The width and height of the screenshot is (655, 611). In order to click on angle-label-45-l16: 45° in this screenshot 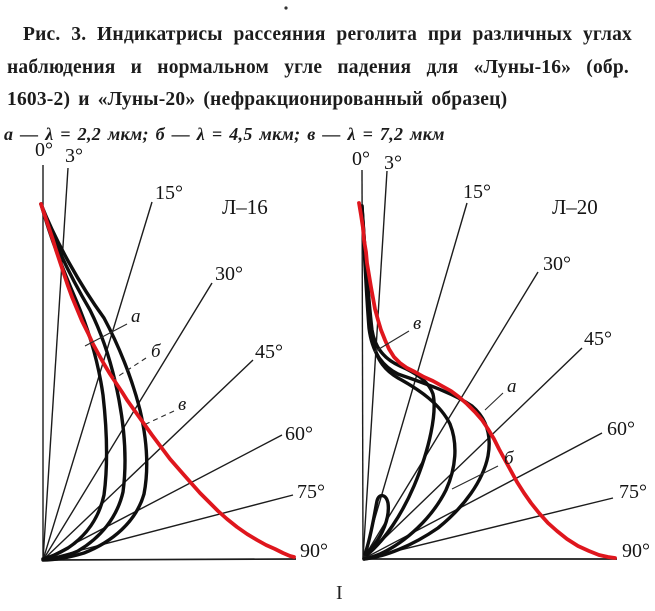, I will do `click(269, 352)`.